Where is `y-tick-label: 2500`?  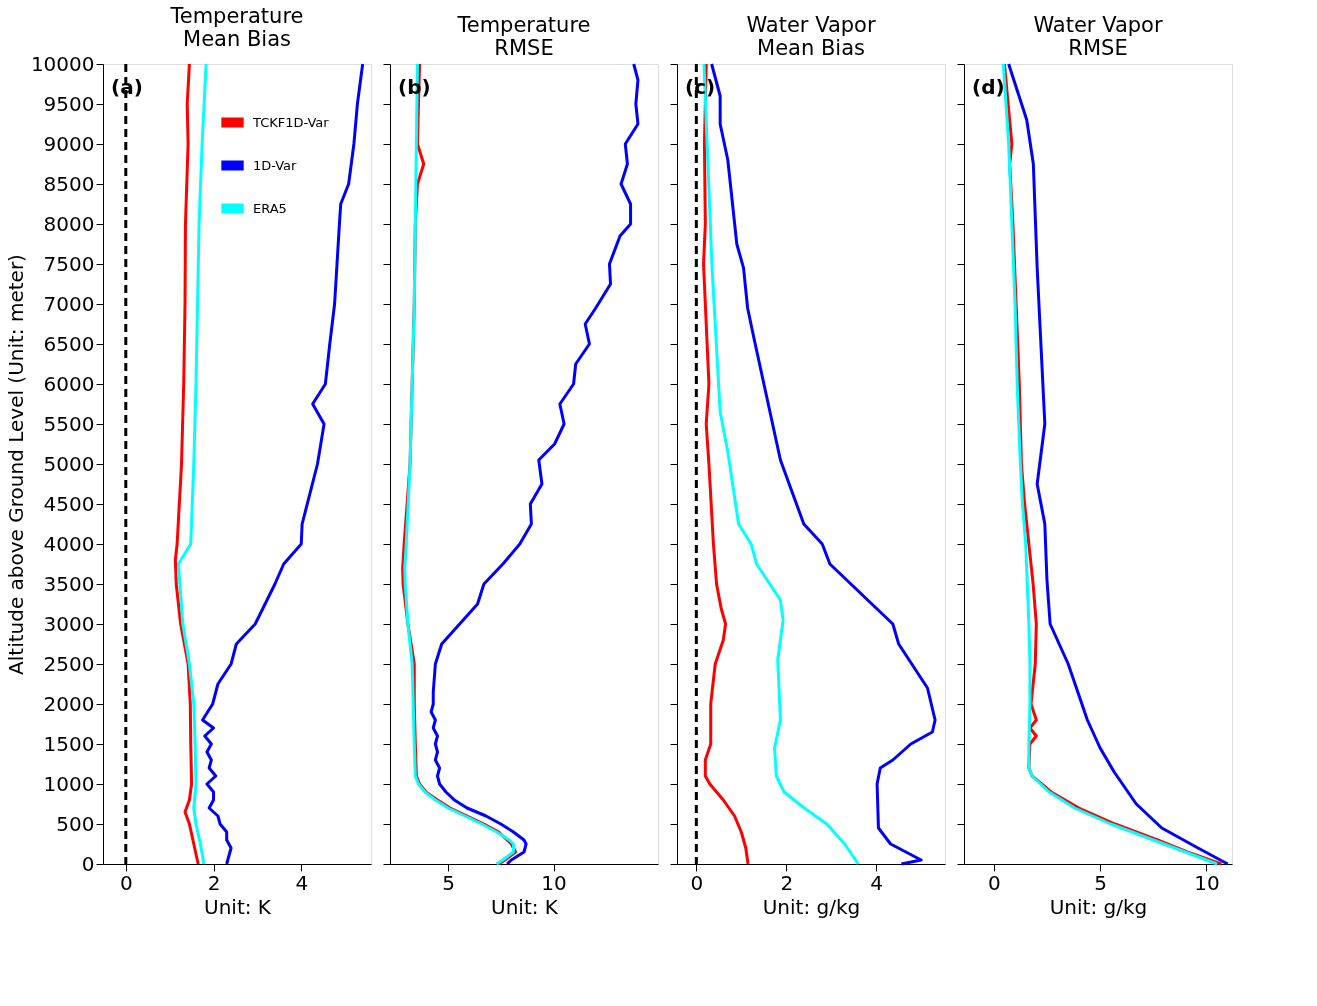
y-tick-label: 2500 is located at coordinates (69, 663).